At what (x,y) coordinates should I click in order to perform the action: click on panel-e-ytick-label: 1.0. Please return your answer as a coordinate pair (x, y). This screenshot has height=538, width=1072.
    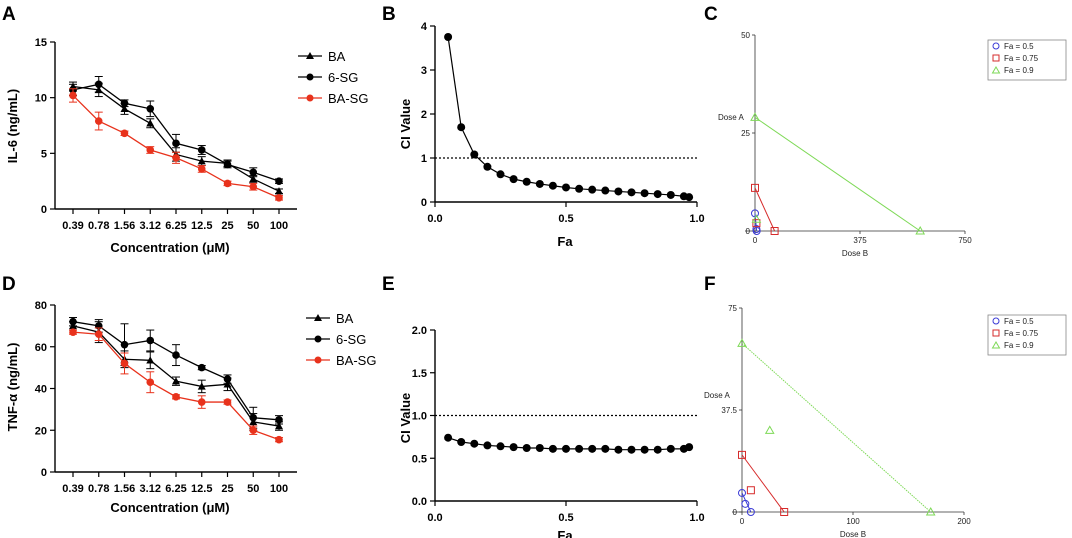
    Looking at the image, I should click on (419, 417).